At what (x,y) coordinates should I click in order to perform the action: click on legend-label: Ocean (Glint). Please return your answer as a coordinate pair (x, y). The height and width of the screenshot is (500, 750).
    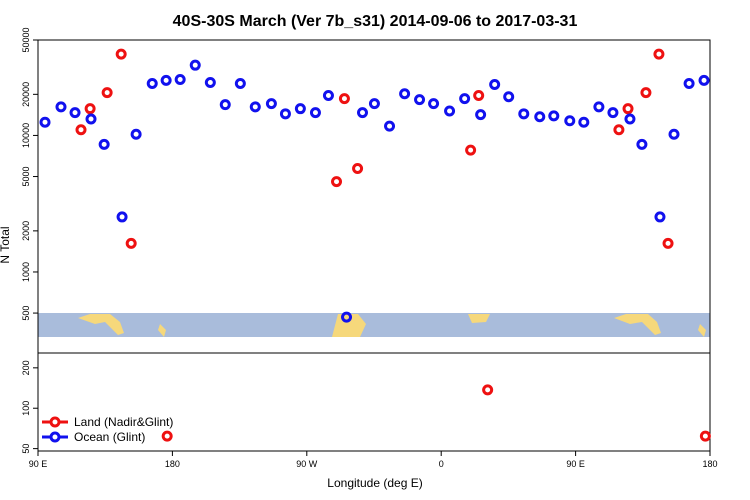
    Looking at the image, I should click on (109, 437).